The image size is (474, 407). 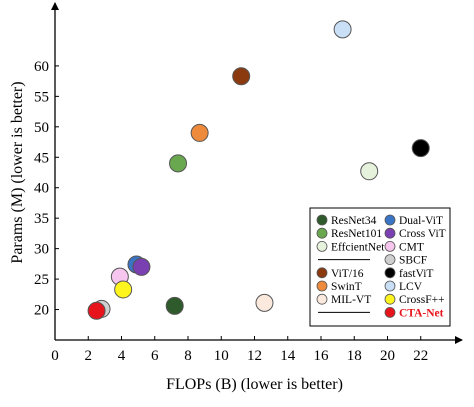 I want to click on x-tick-label: 0, so click(x=55, y=356).